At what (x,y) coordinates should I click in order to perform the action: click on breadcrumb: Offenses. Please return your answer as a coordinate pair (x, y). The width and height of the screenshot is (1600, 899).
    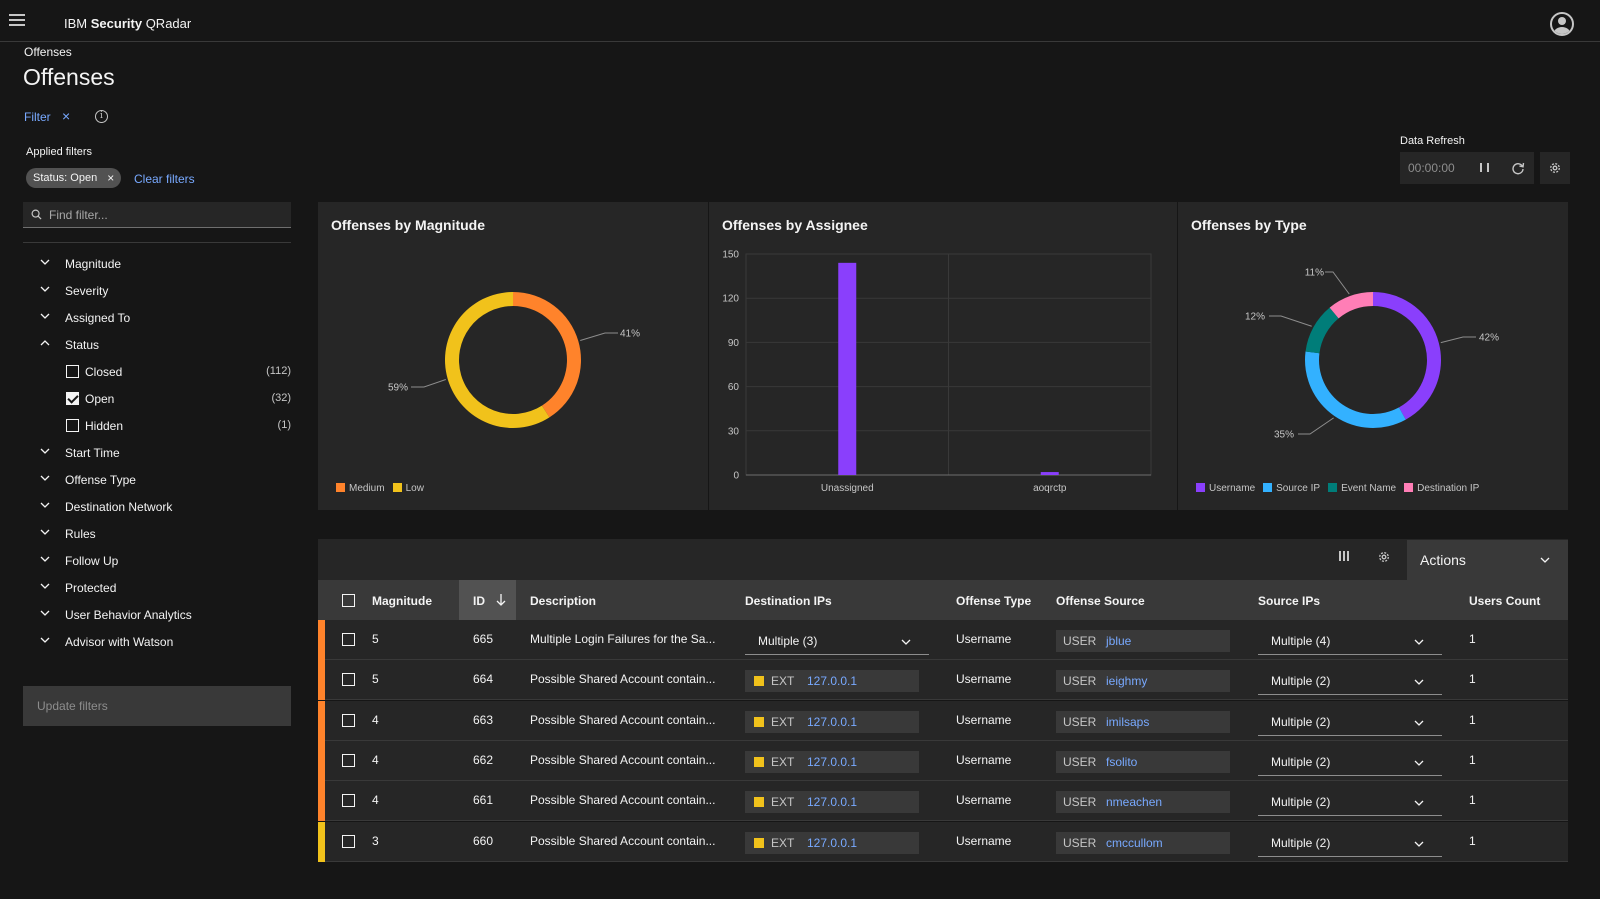
    Looking at the image, I should click on (48, 52).